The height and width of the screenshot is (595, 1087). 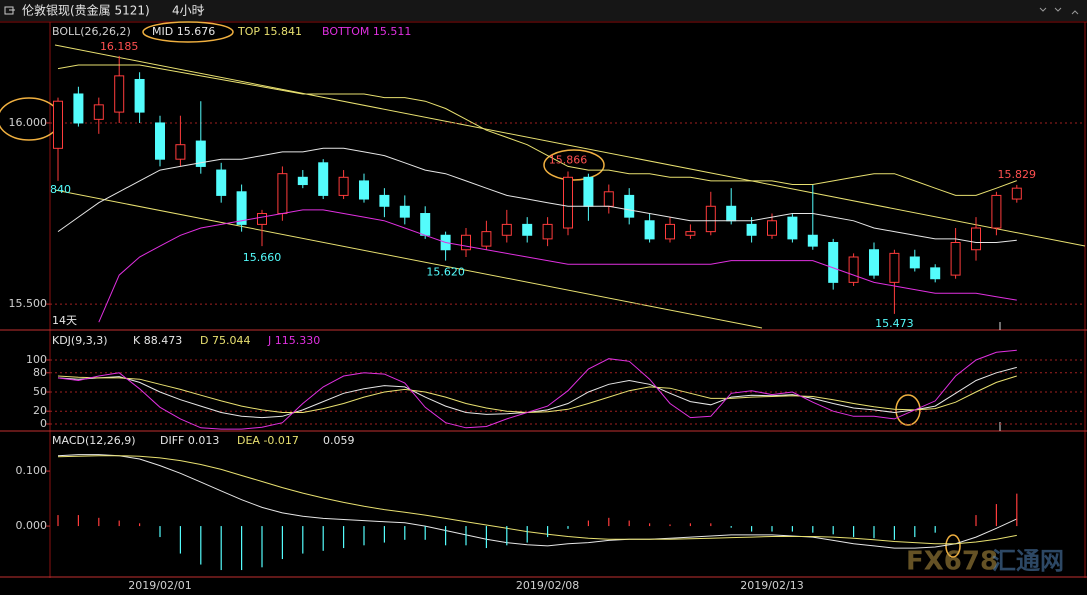 I want to click on watermark: 汇通网, so click(x=1028, y=561).